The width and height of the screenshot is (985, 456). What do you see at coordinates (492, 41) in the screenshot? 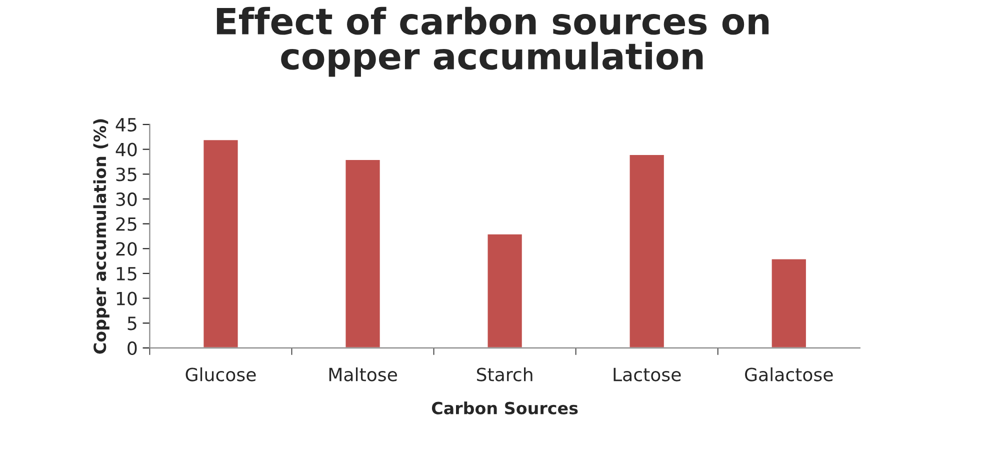
I see `chart-title: Effect of carbon sources on copper accumulation` at bounding box center [492, 41].